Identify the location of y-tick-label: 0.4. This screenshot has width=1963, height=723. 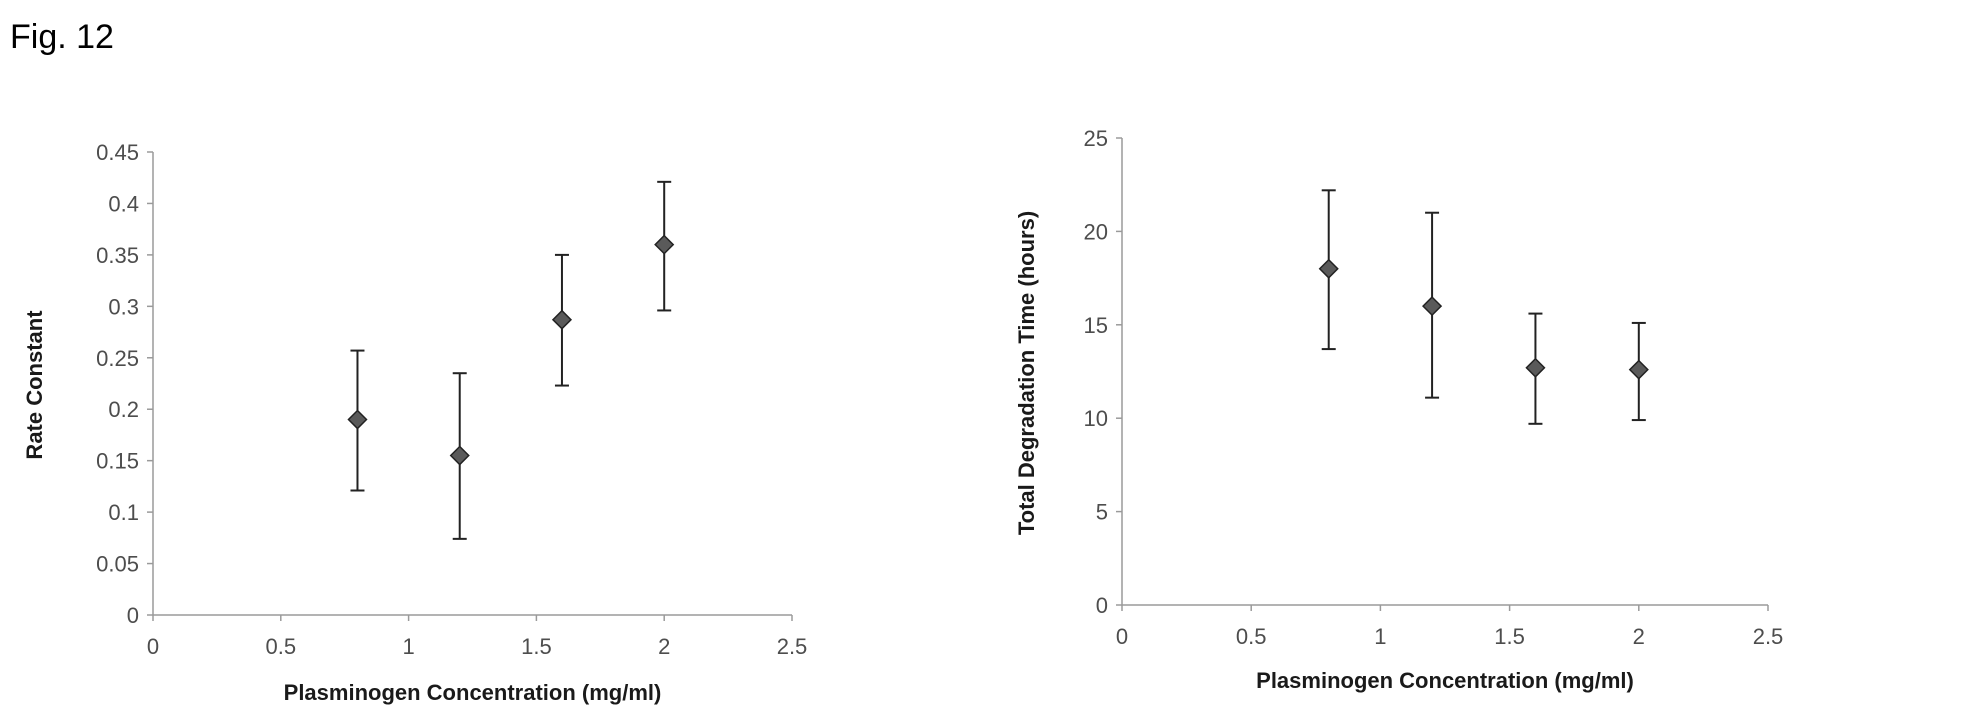
(123, 203).